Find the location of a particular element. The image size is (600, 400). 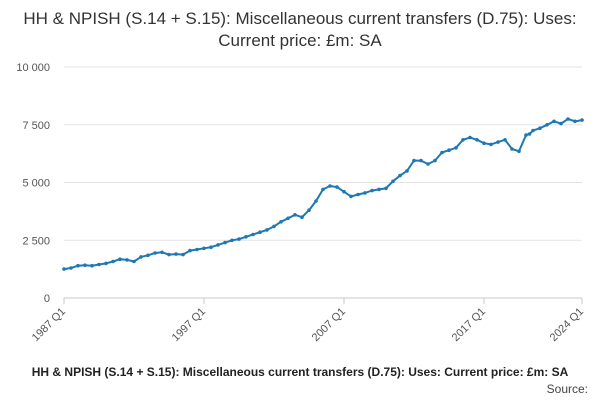

x-tick-label: 2007 Q1 is located at coordinates (329, 325).